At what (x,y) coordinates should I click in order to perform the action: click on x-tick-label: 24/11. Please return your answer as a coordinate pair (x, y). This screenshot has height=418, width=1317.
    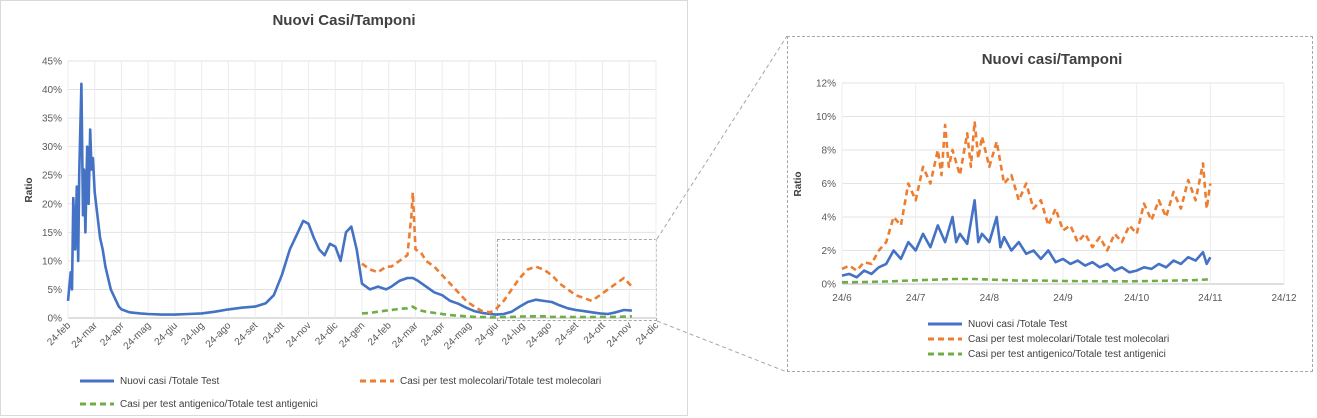
    Looking at the image, I should click on (1210, 298).